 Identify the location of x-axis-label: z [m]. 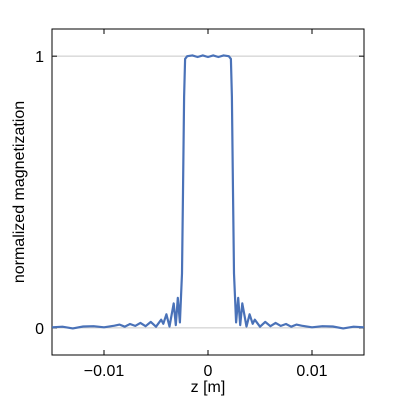
(208, 387).